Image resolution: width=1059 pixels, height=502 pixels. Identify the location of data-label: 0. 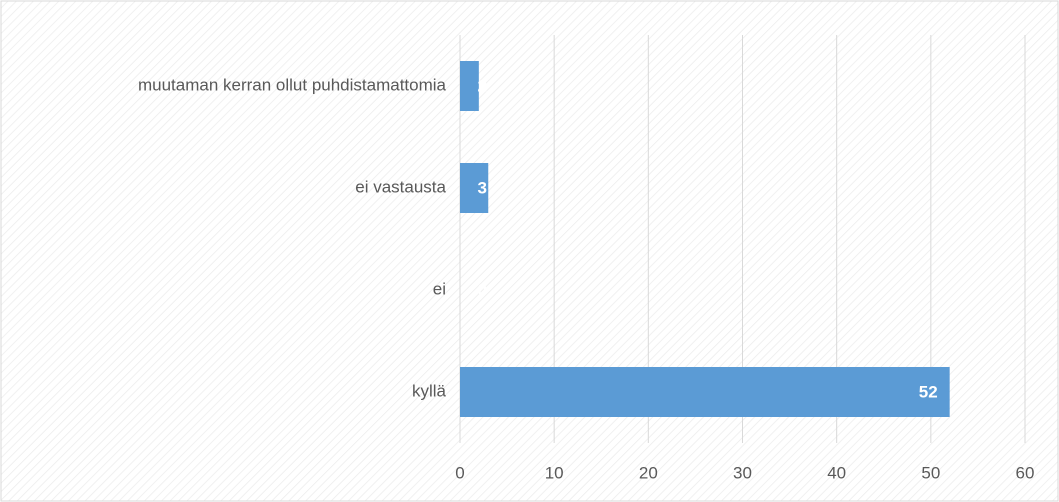
(482, 289).